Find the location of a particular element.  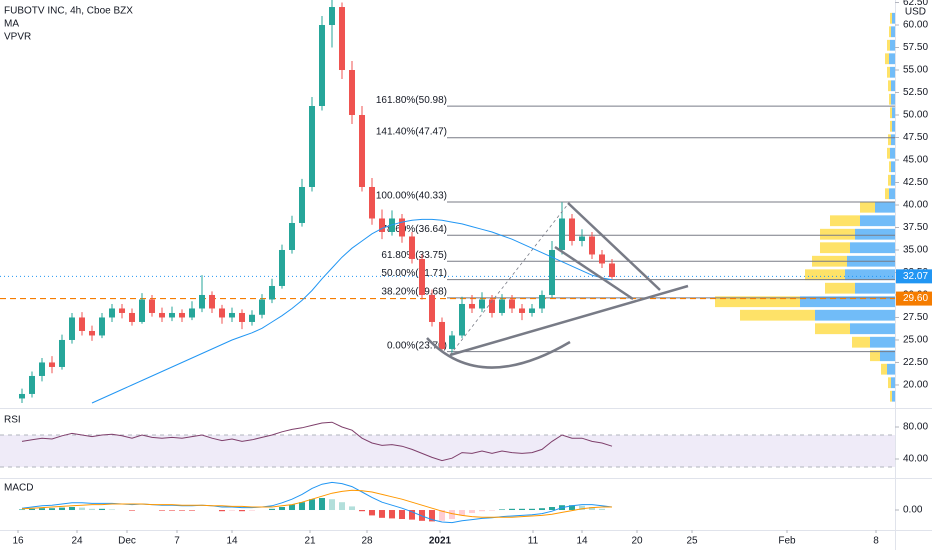

last-price-tag is located at coordinates (914, 276).